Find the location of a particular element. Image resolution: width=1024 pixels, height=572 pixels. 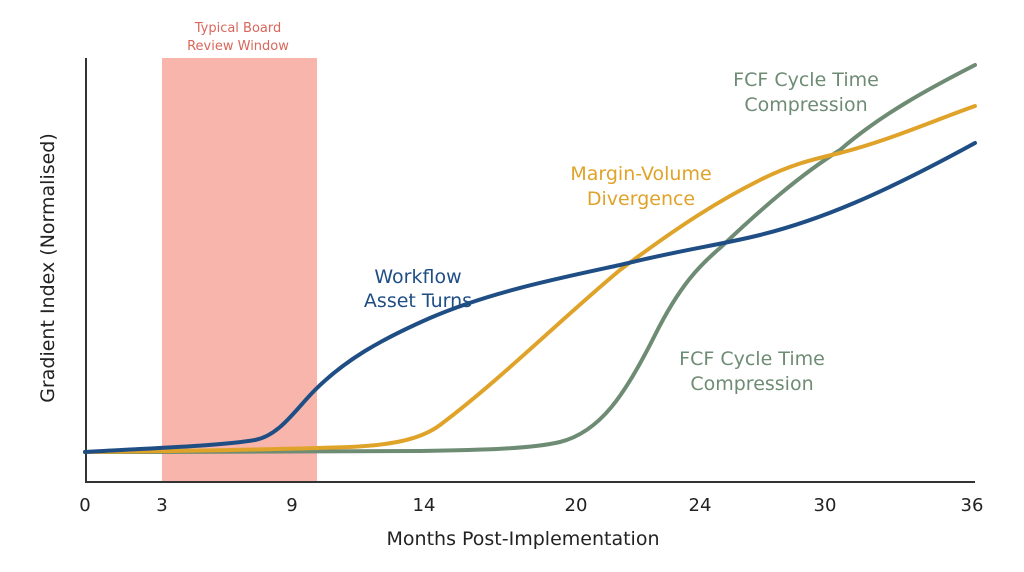

x-axis-title: Months Post-Implementation is located at coordinates (523, 539).